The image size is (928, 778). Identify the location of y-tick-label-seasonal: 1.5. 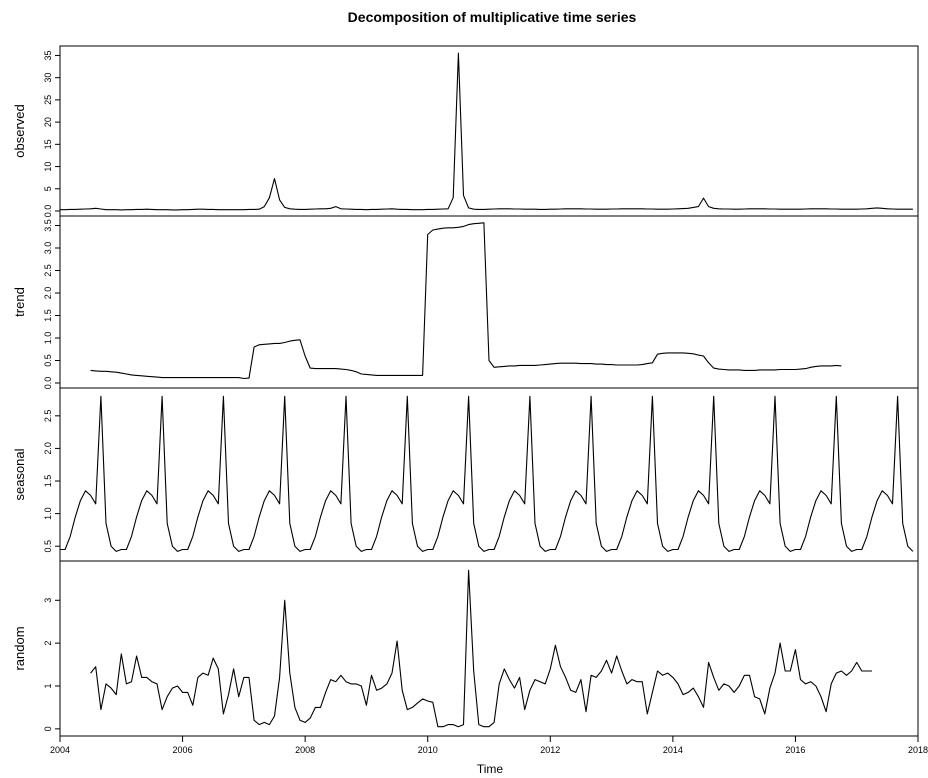
(48, 481).